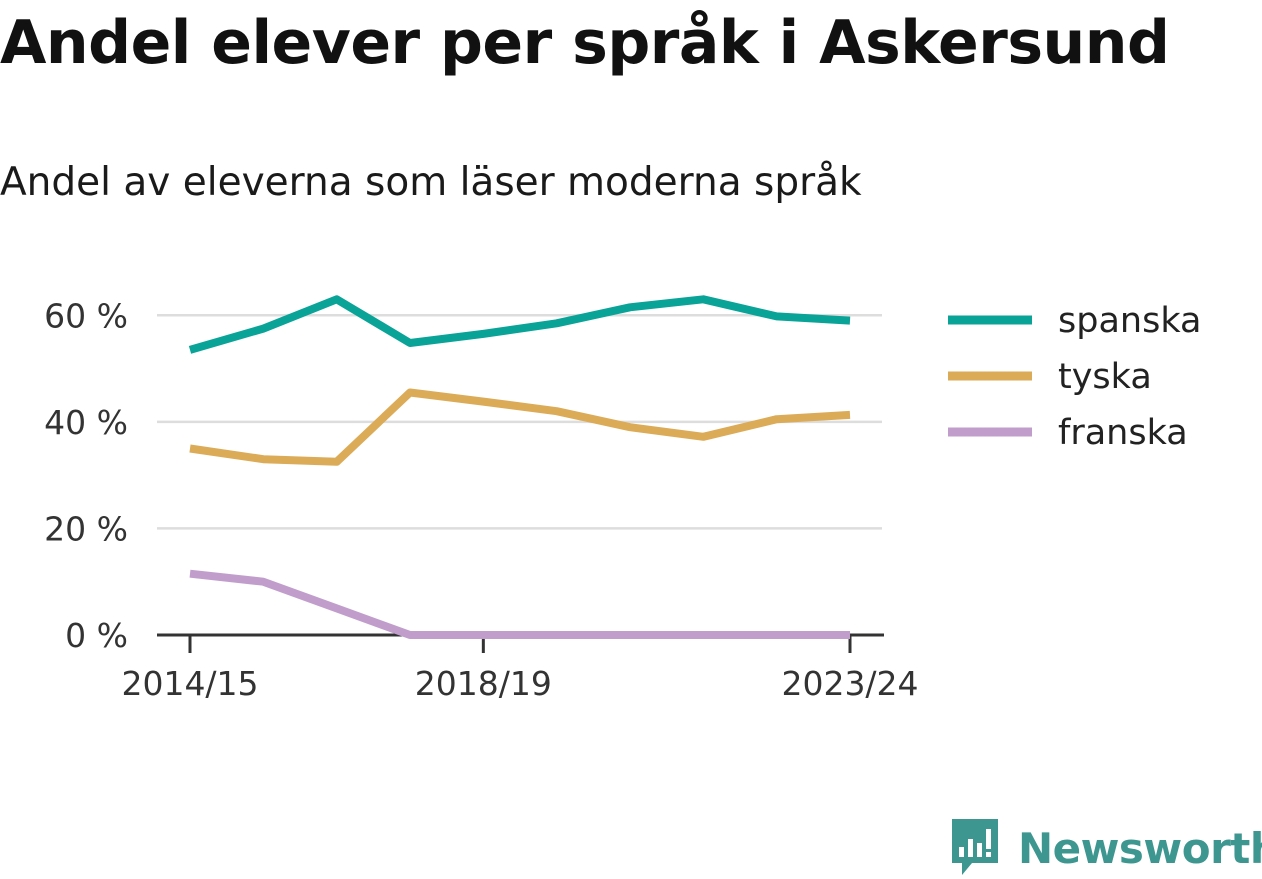  Describe the element at coordinates (519, 324) in the screenshot. I see `series-line-spanska` at that location.